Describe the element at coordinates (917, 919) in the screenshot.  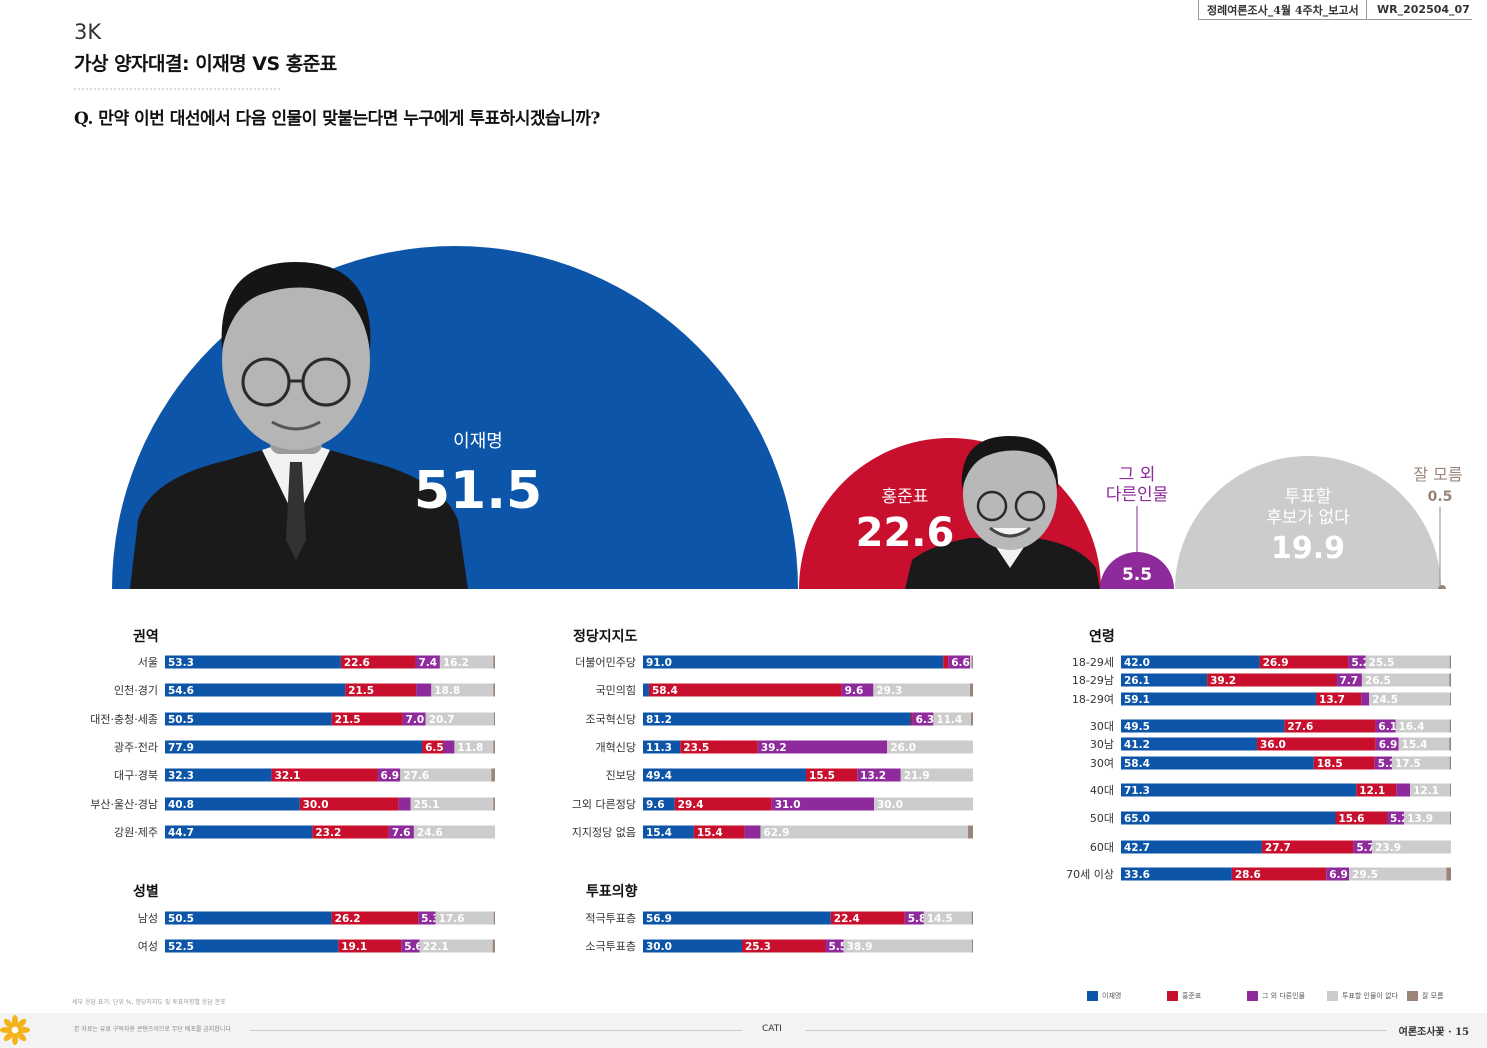
I see `bar-value-label: 5.8` at that location.